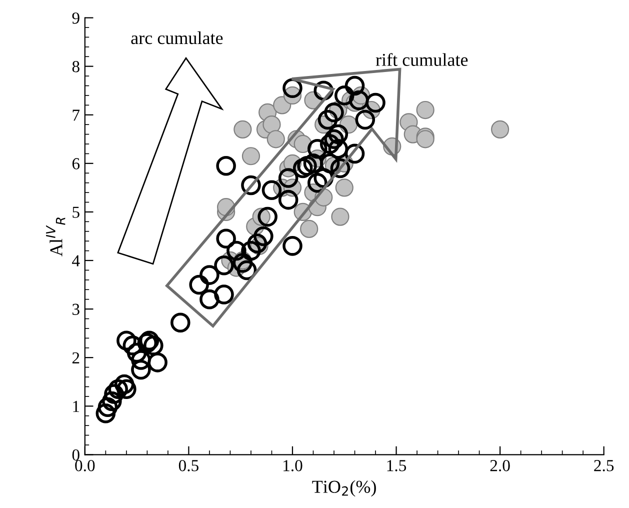  What do you see at coordinates (76, 66) in the screenshot?
I see `y-tick-label: 8` at bounding box center [76, 66].